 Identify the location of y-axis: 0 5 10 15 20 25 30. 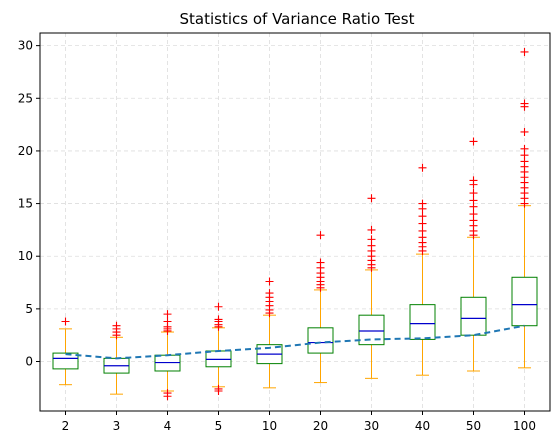
(29, 204).